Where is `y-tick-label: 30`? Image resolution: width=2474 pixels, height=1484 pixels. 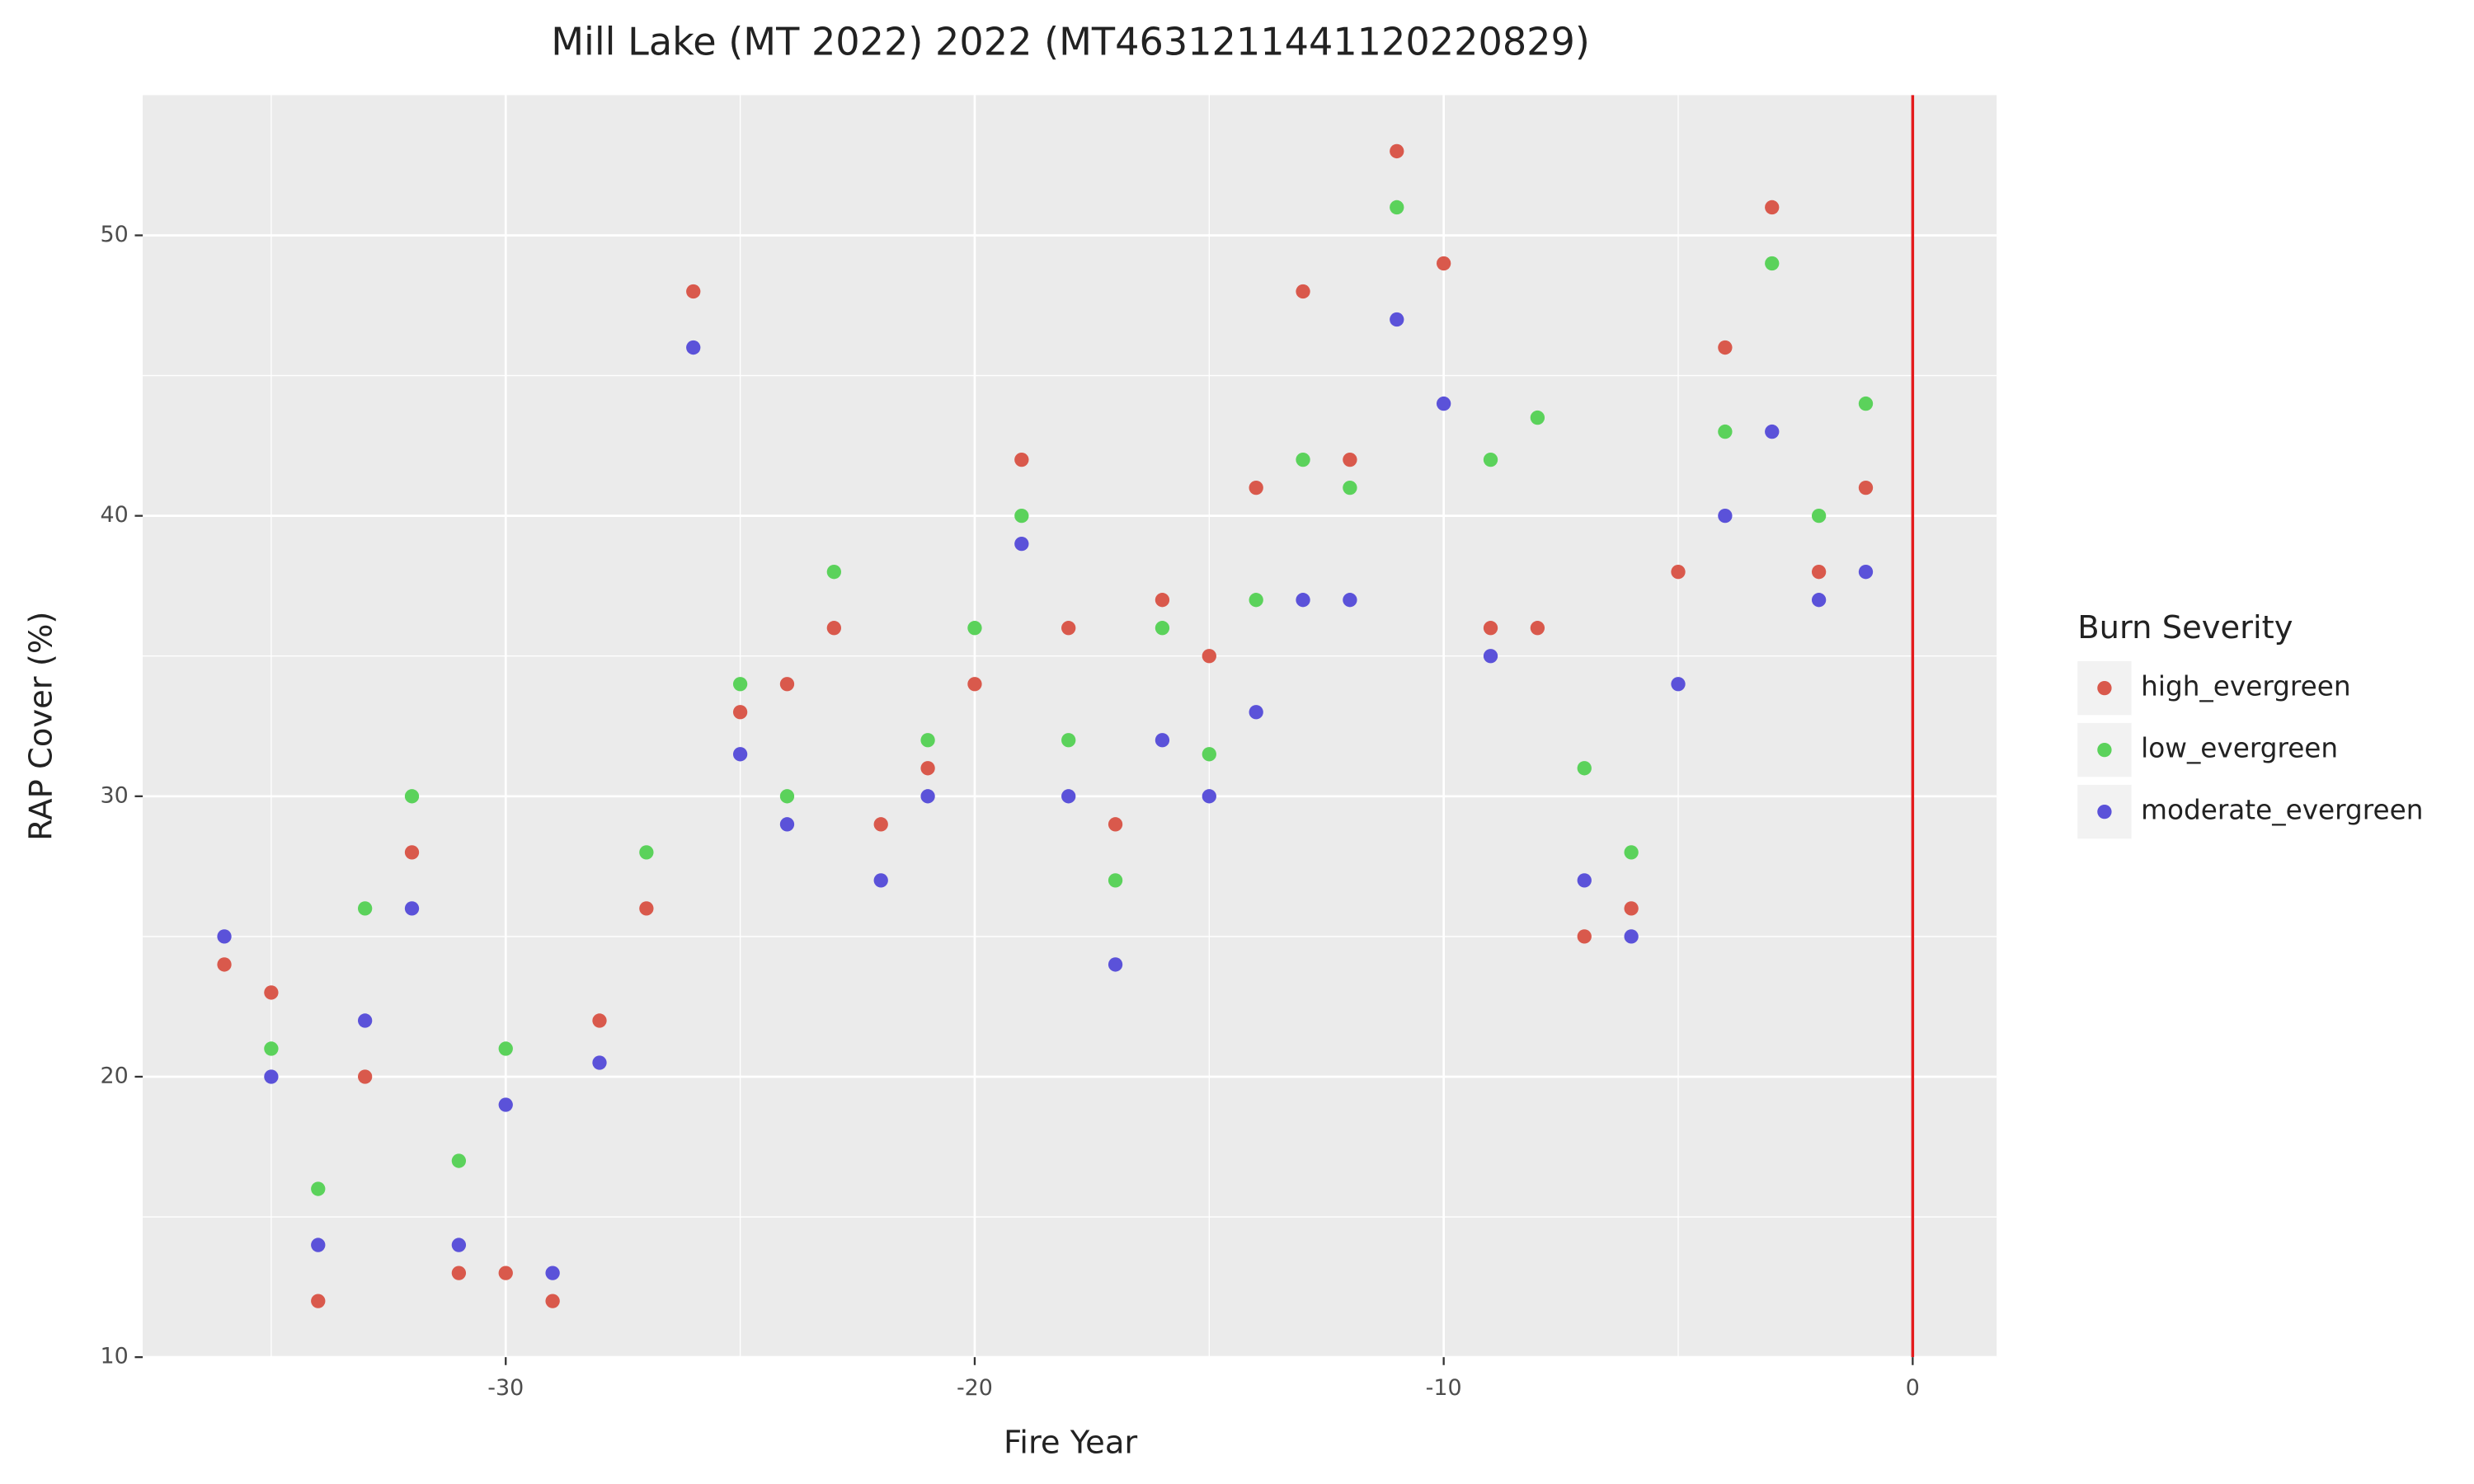 y-tick-label: 30 is located at coordinates (115, 795).